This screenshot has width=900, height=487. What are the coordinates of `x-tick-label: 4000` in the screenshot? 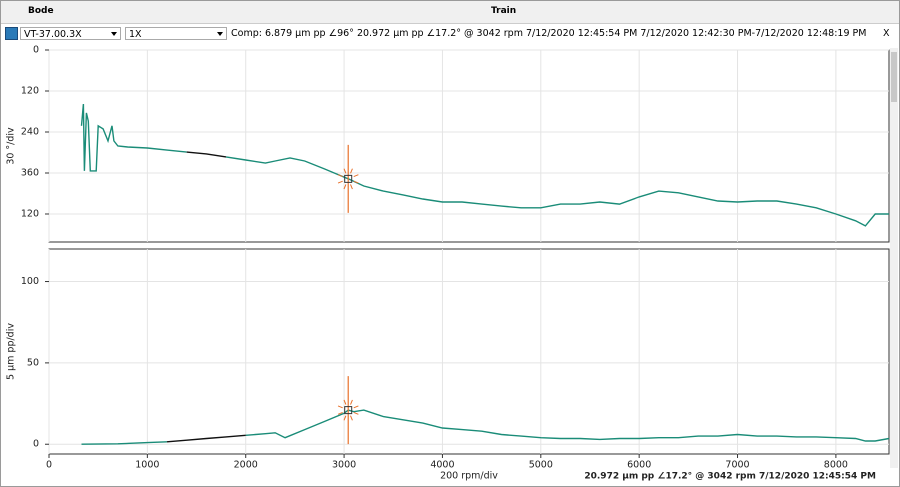 It's located at (442, 465).